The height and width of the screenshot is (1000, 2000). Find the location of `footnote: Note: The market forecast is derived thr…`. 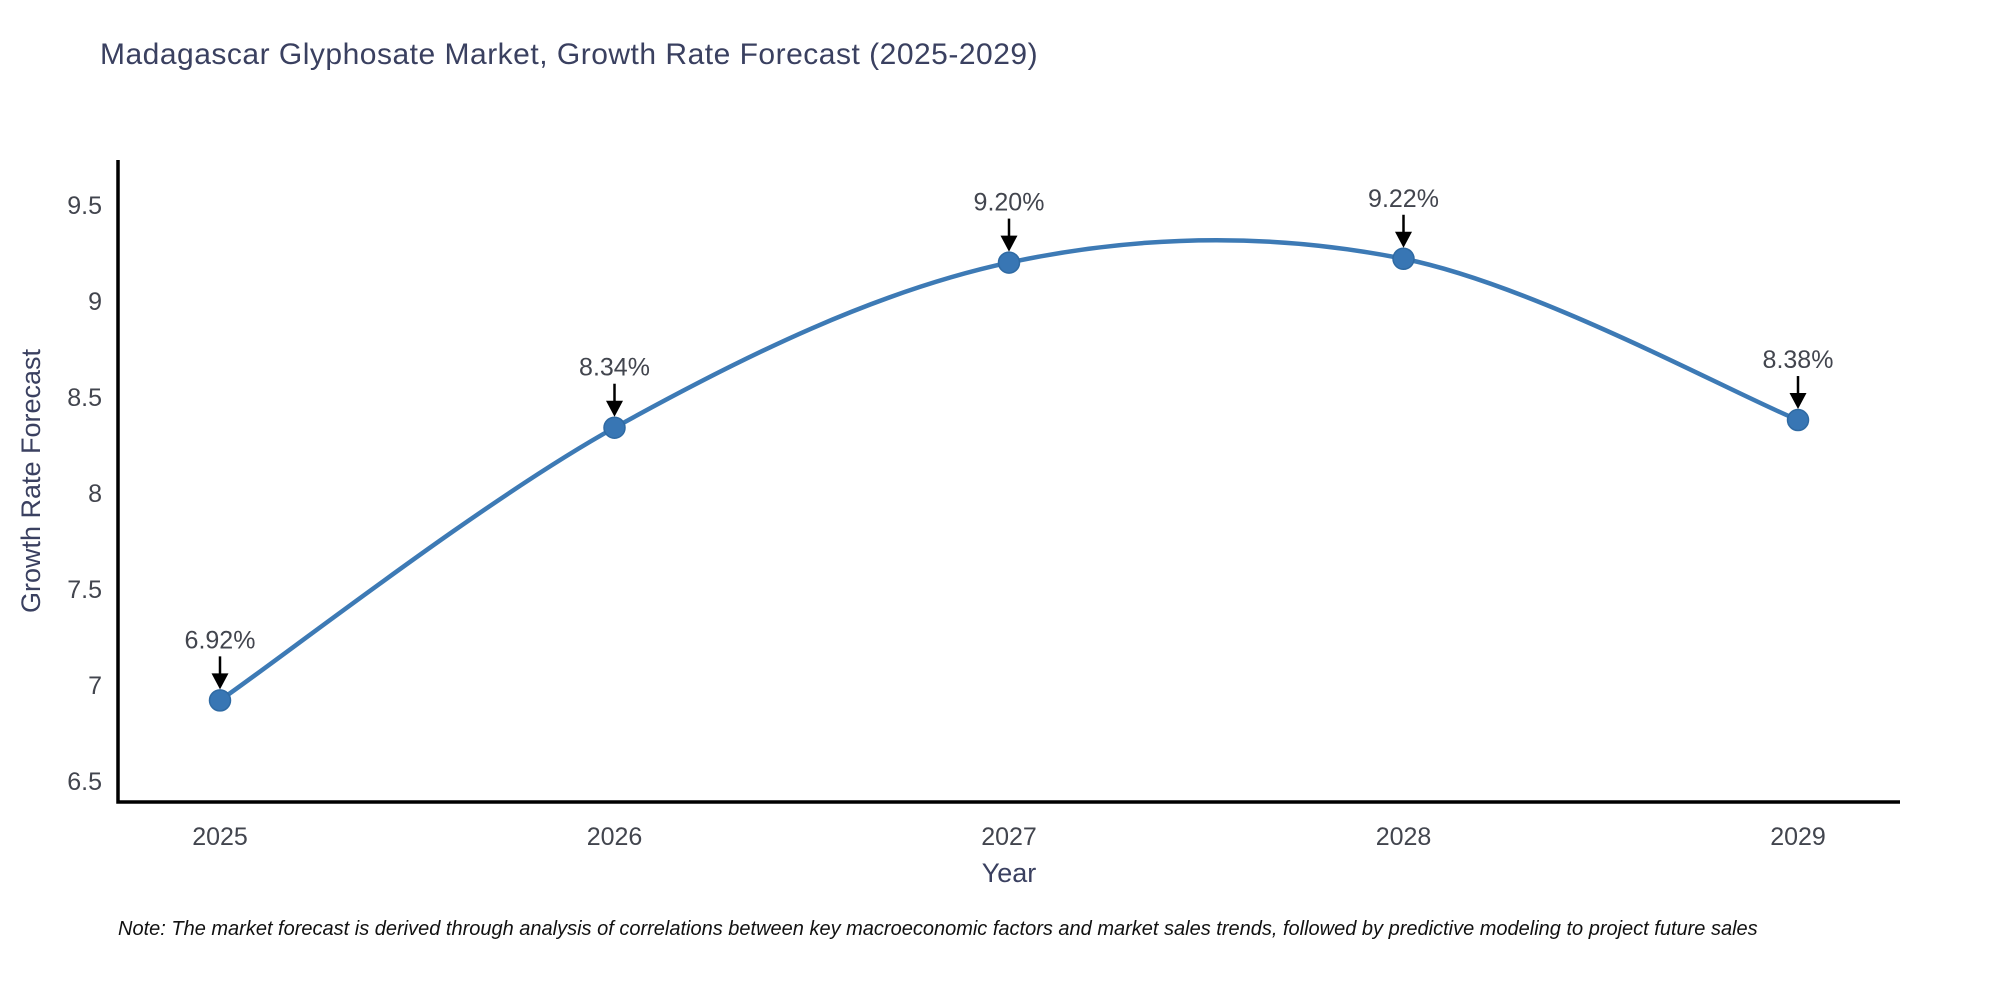

footnote: Note: The market forecast is derived thr… is located at coordinates (938, 929).